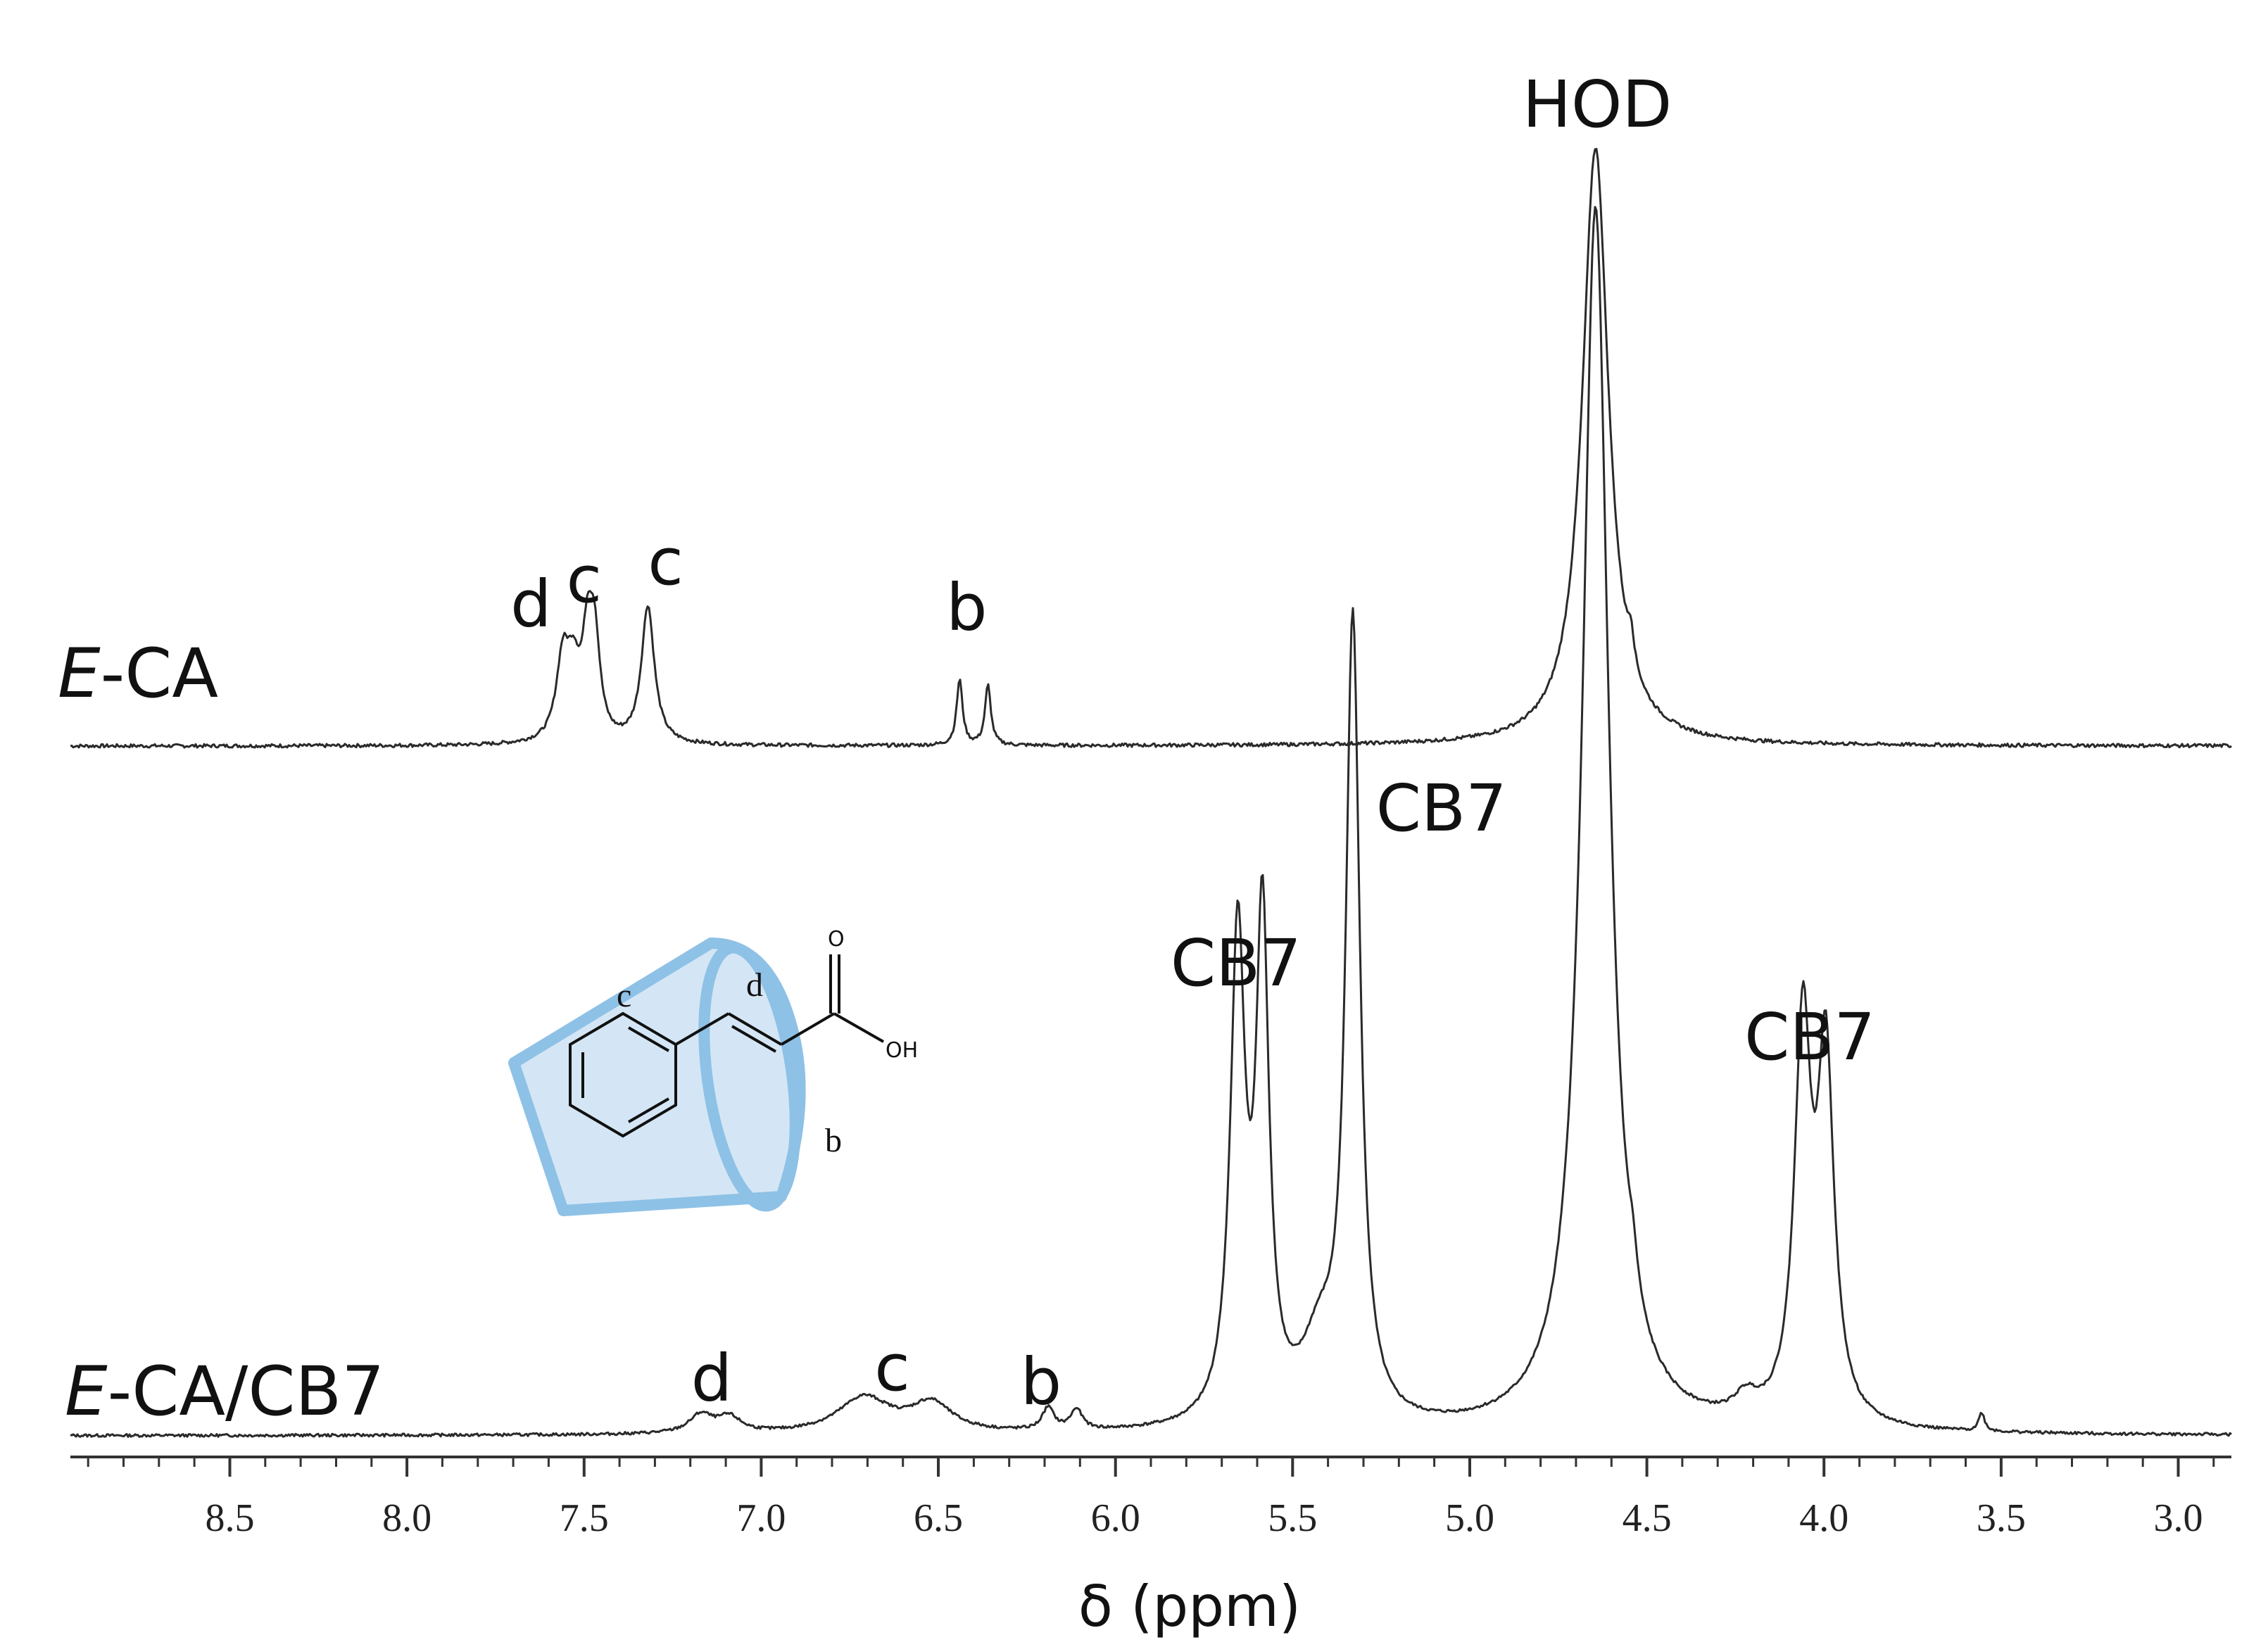 This screenshot has width=2268, height=1647. I want to click on x-tick-label: 4.5, so click(1648, 1518).